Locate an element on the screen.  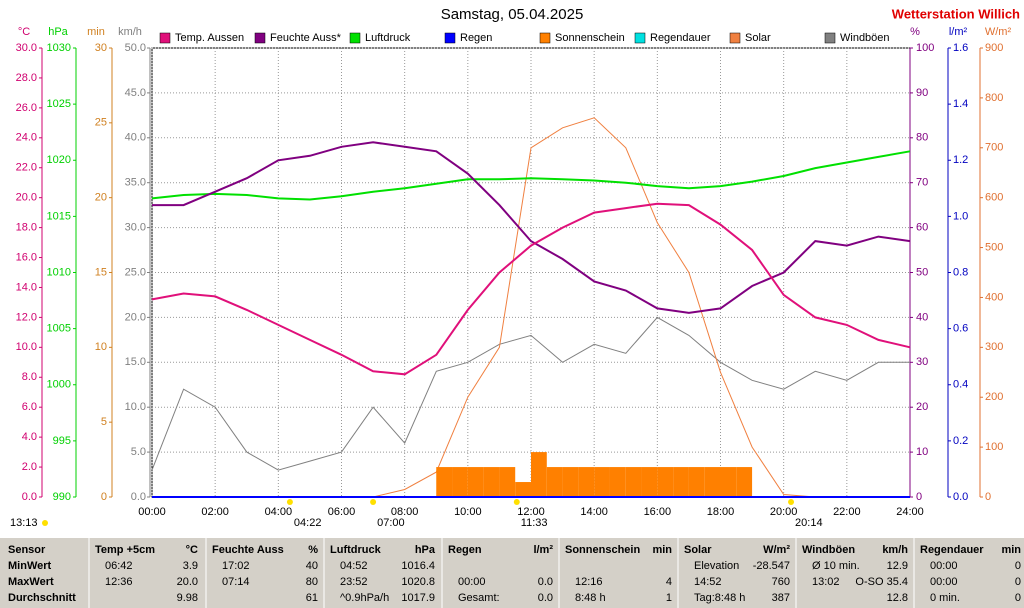
cell-value: 1020.8 is located at coordinates (418, 582).